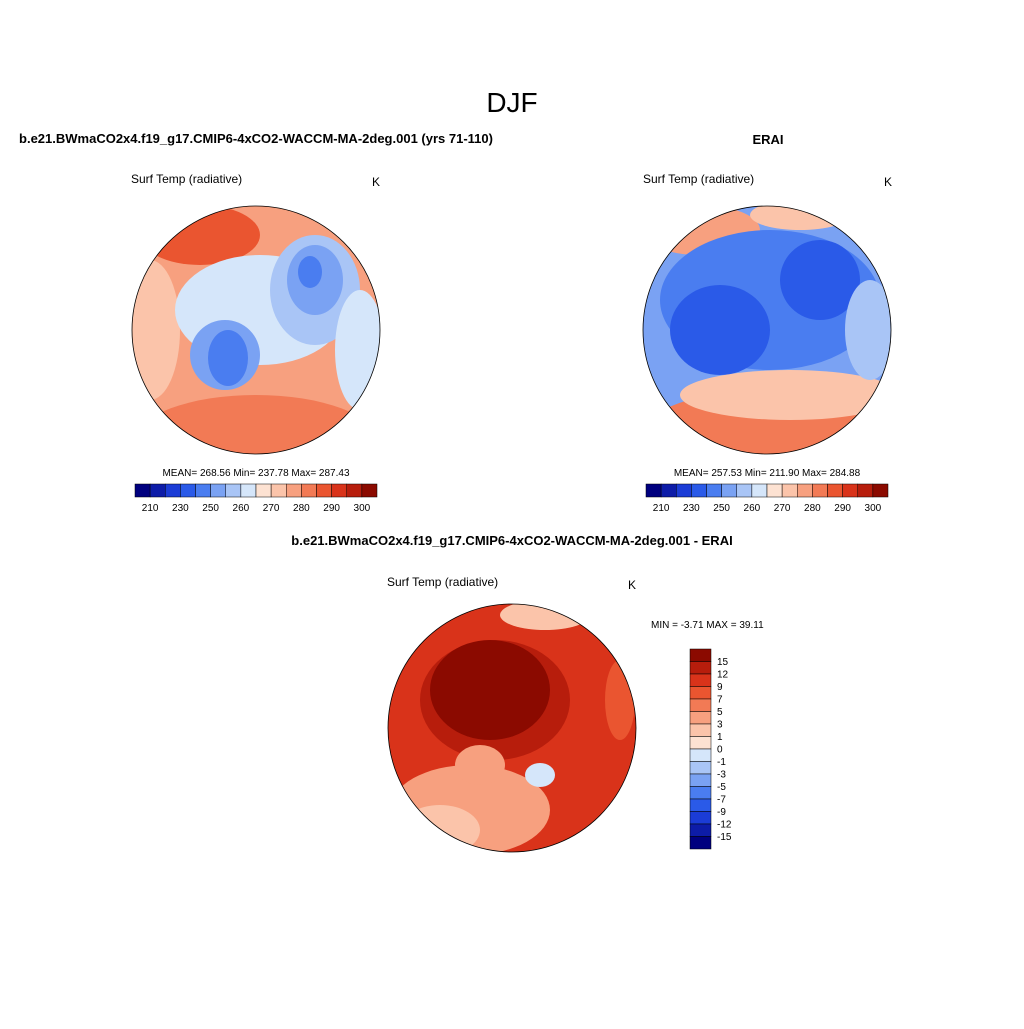 Image resolution: width=1024 pixels, height=1029 pixels. What do you see at coordinates (721, 812) in the screenshot?
I see `colorbar-label: -9` at bounding box center [721, 812].